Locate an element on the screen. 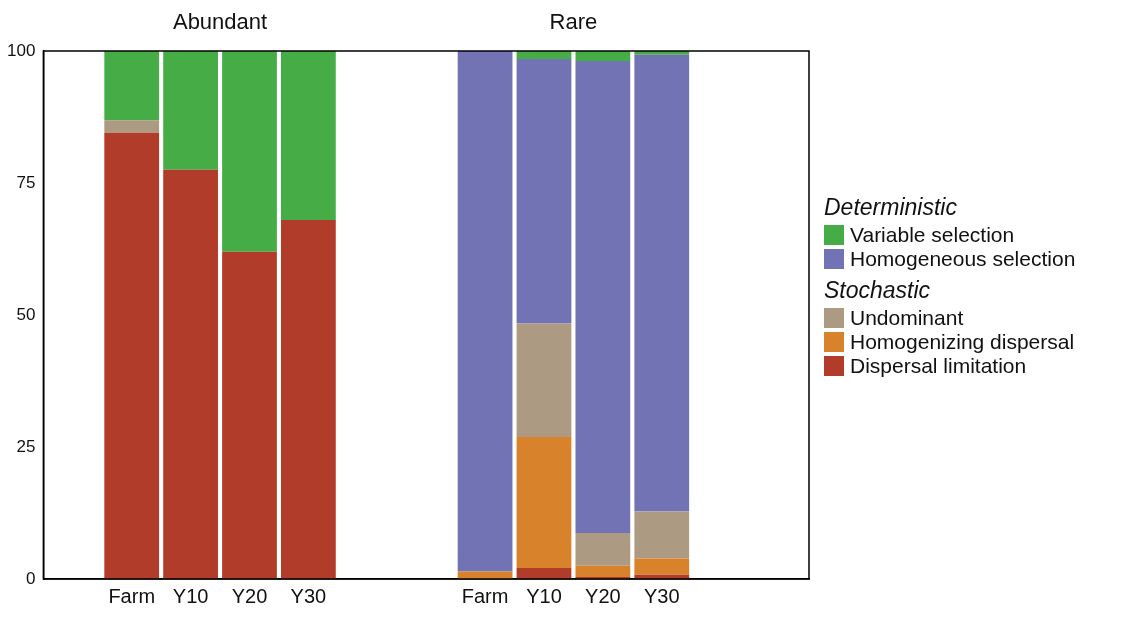 The height and width of the screenshot is (619, 1136). legend-label: Homogenizing dispersal is located at coordinates (962, 342).